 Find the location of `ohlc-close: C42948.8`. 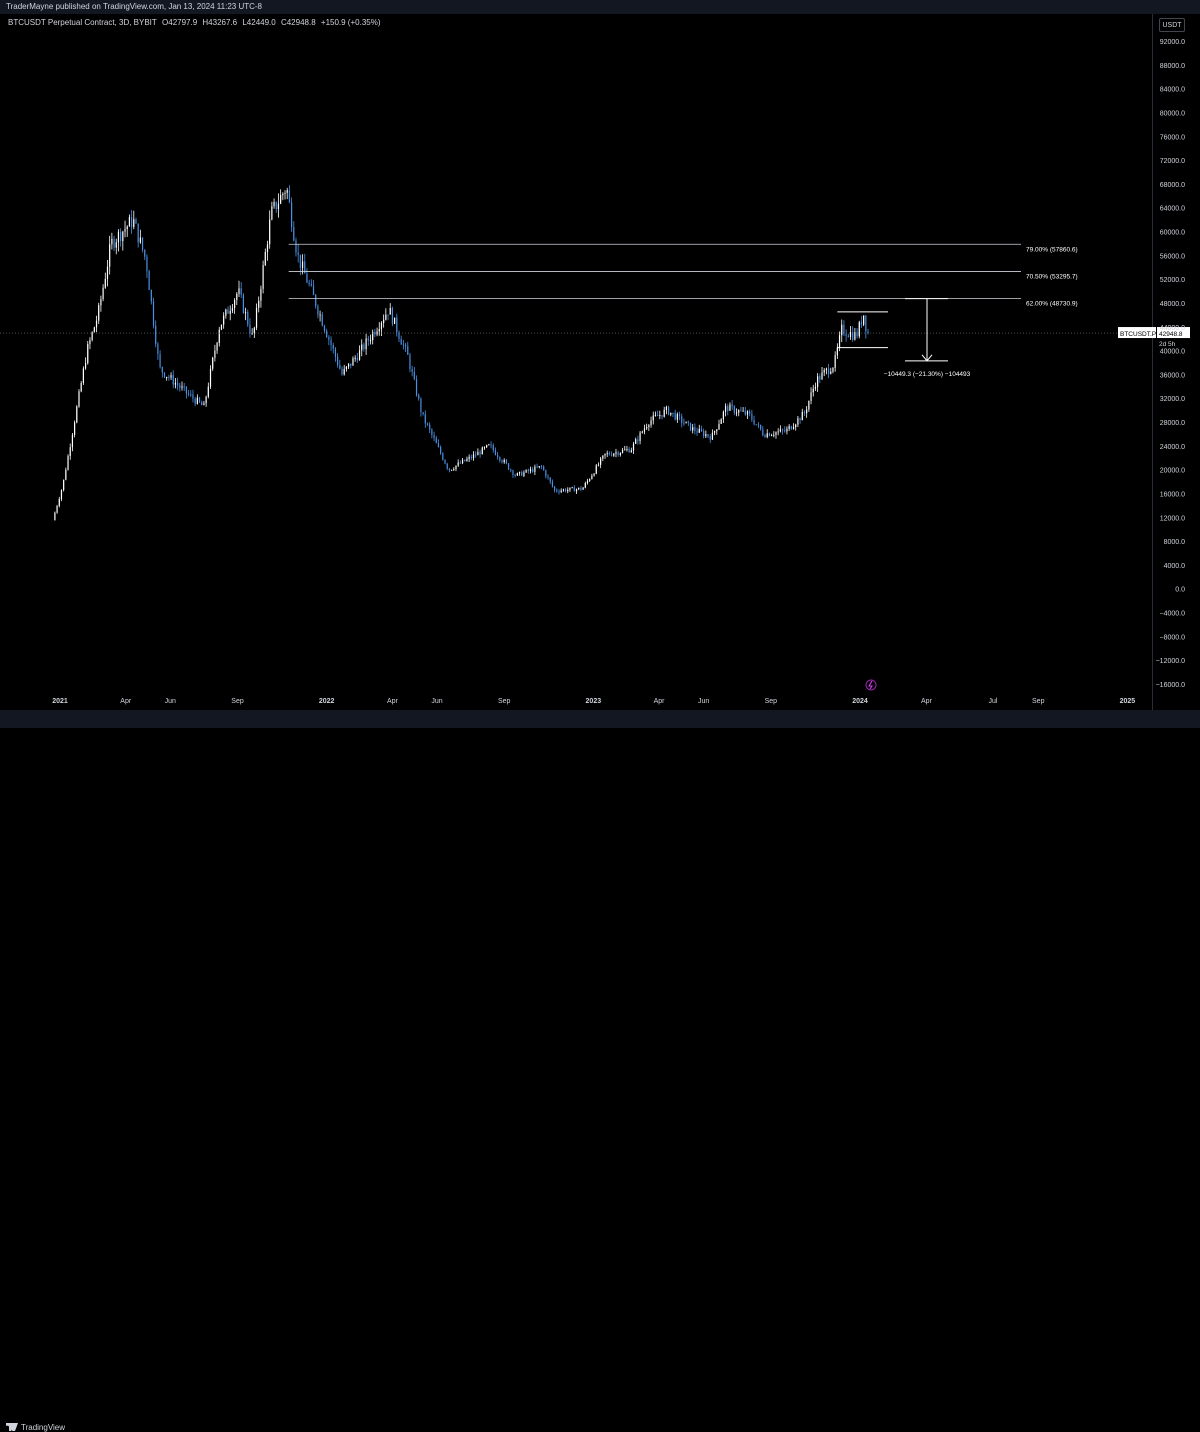

ohlc-close: C42948.8 is located at coordinates (298, 22).